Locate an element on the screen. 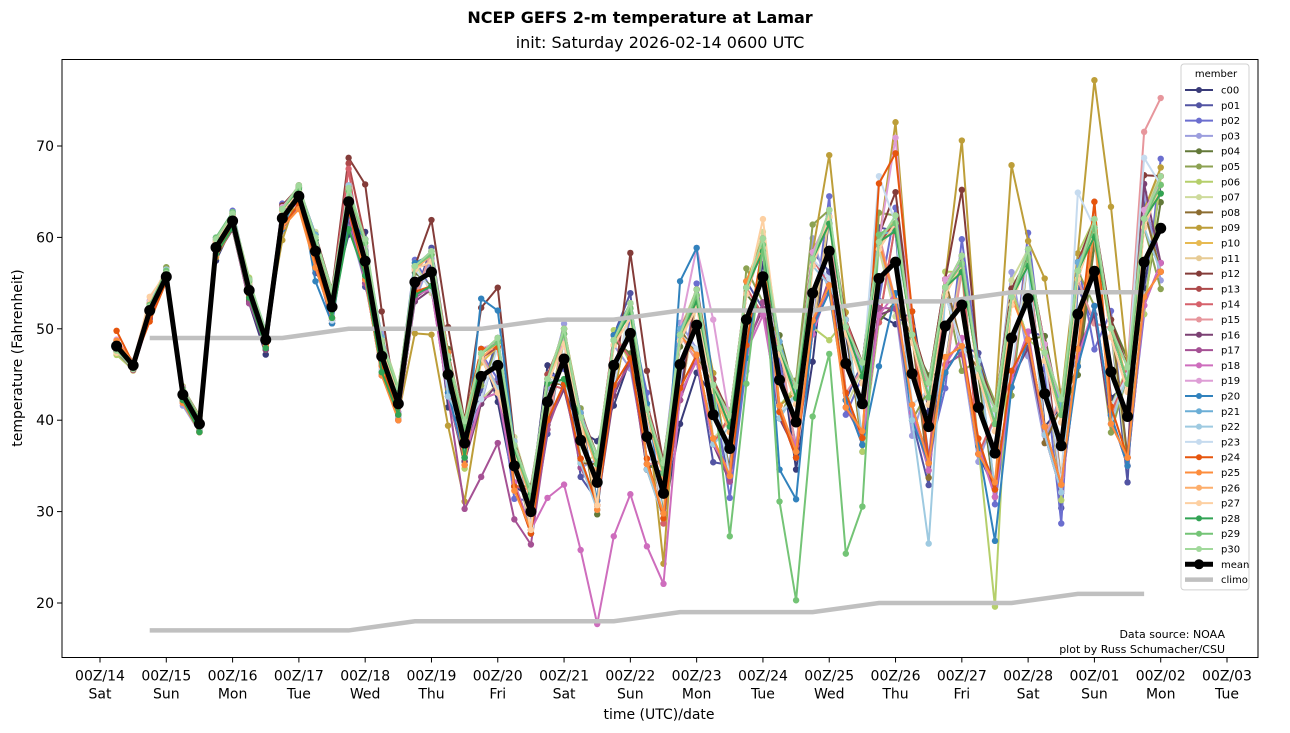 The width and height of the screenshot is (1290, 733). legend-entry-p05: p05 is located at coordinates (1212, 167).